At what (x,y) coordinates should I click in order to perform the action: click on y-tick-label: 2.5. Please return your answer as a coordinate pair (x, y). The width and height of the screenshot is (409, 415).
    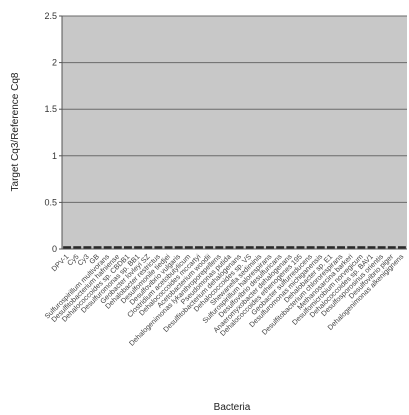
    Looking at the image, I should click on (50, 16).